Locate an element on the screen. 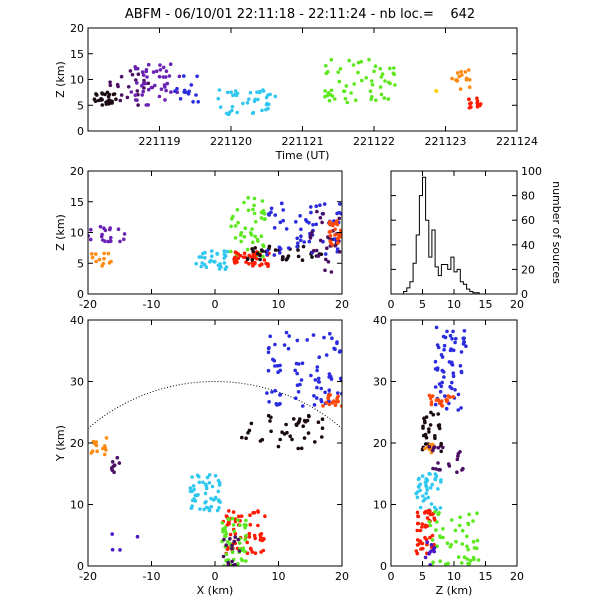 This screenshot has height=600, width=600. y-tick-label: 20 is located at coordinates (528, 269).